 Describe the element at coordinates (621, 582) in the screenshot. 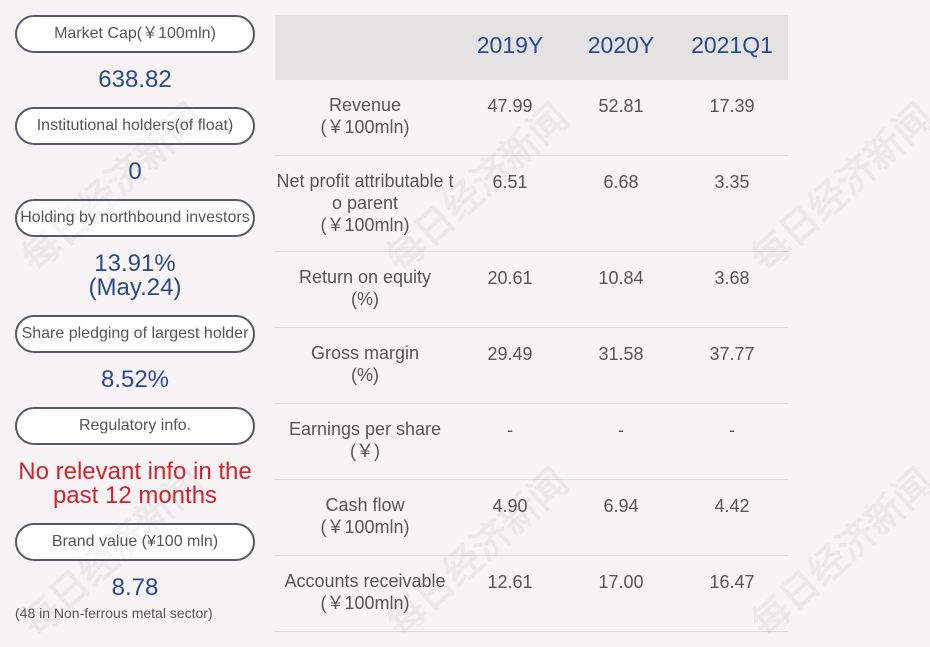

I see `row-value: 17.00` at that location.